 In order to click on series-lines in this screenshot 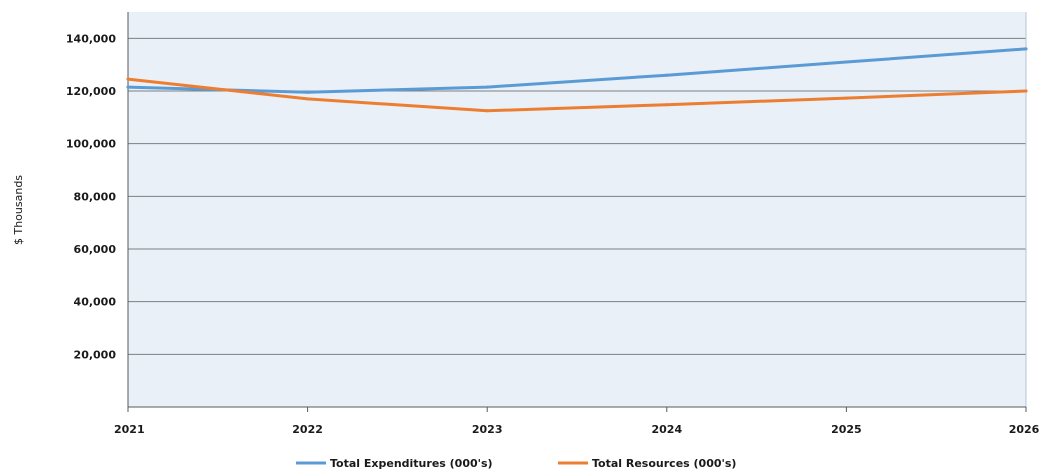, I will do `click(577, 80)`.